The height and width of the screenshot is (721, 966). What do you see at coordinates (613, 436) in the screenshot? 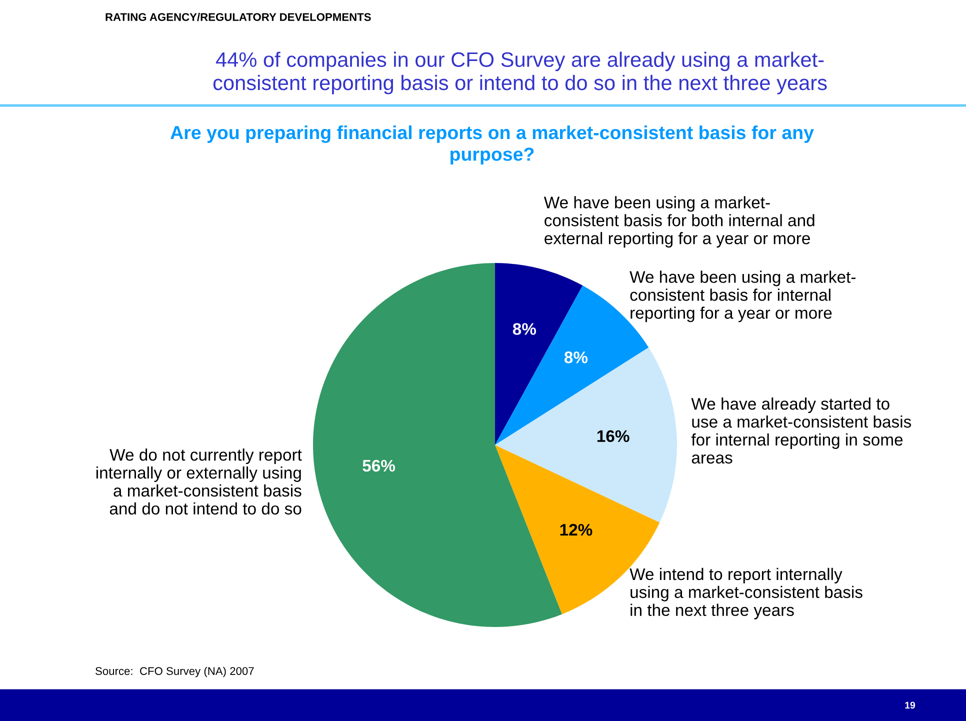
I see `data-label: 16%` at bounding box center [613, 436].